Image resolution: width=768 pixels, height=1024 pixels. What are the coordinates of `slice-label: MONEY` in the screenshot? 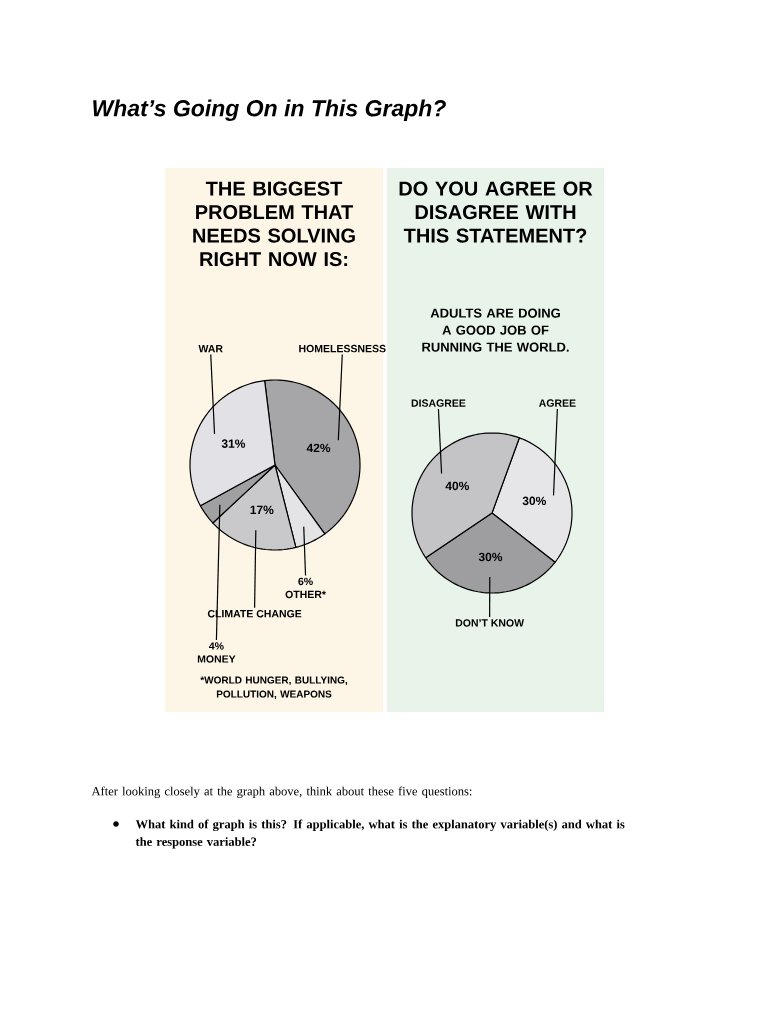 It's located at (216, 659).